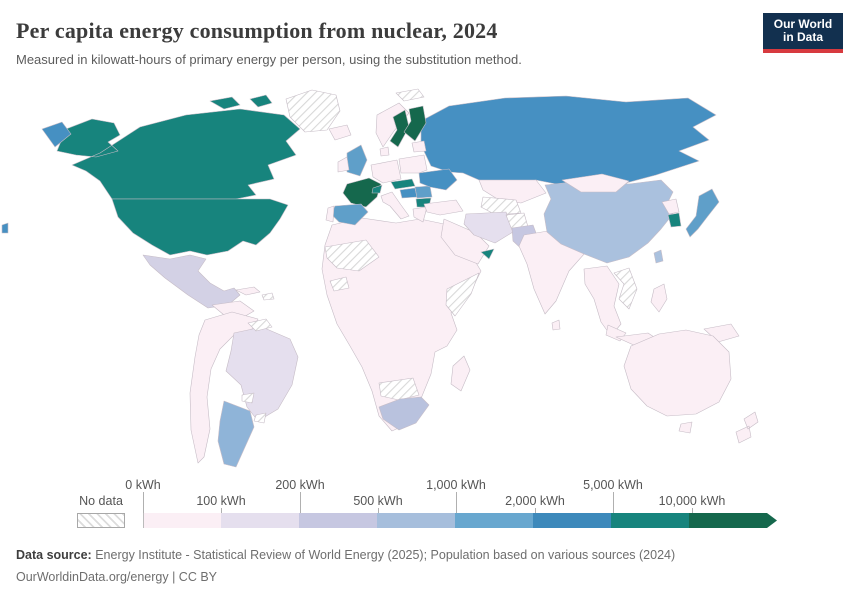 The image size is (850, 600). I want to click on region-south-africa, so click(404, 413).